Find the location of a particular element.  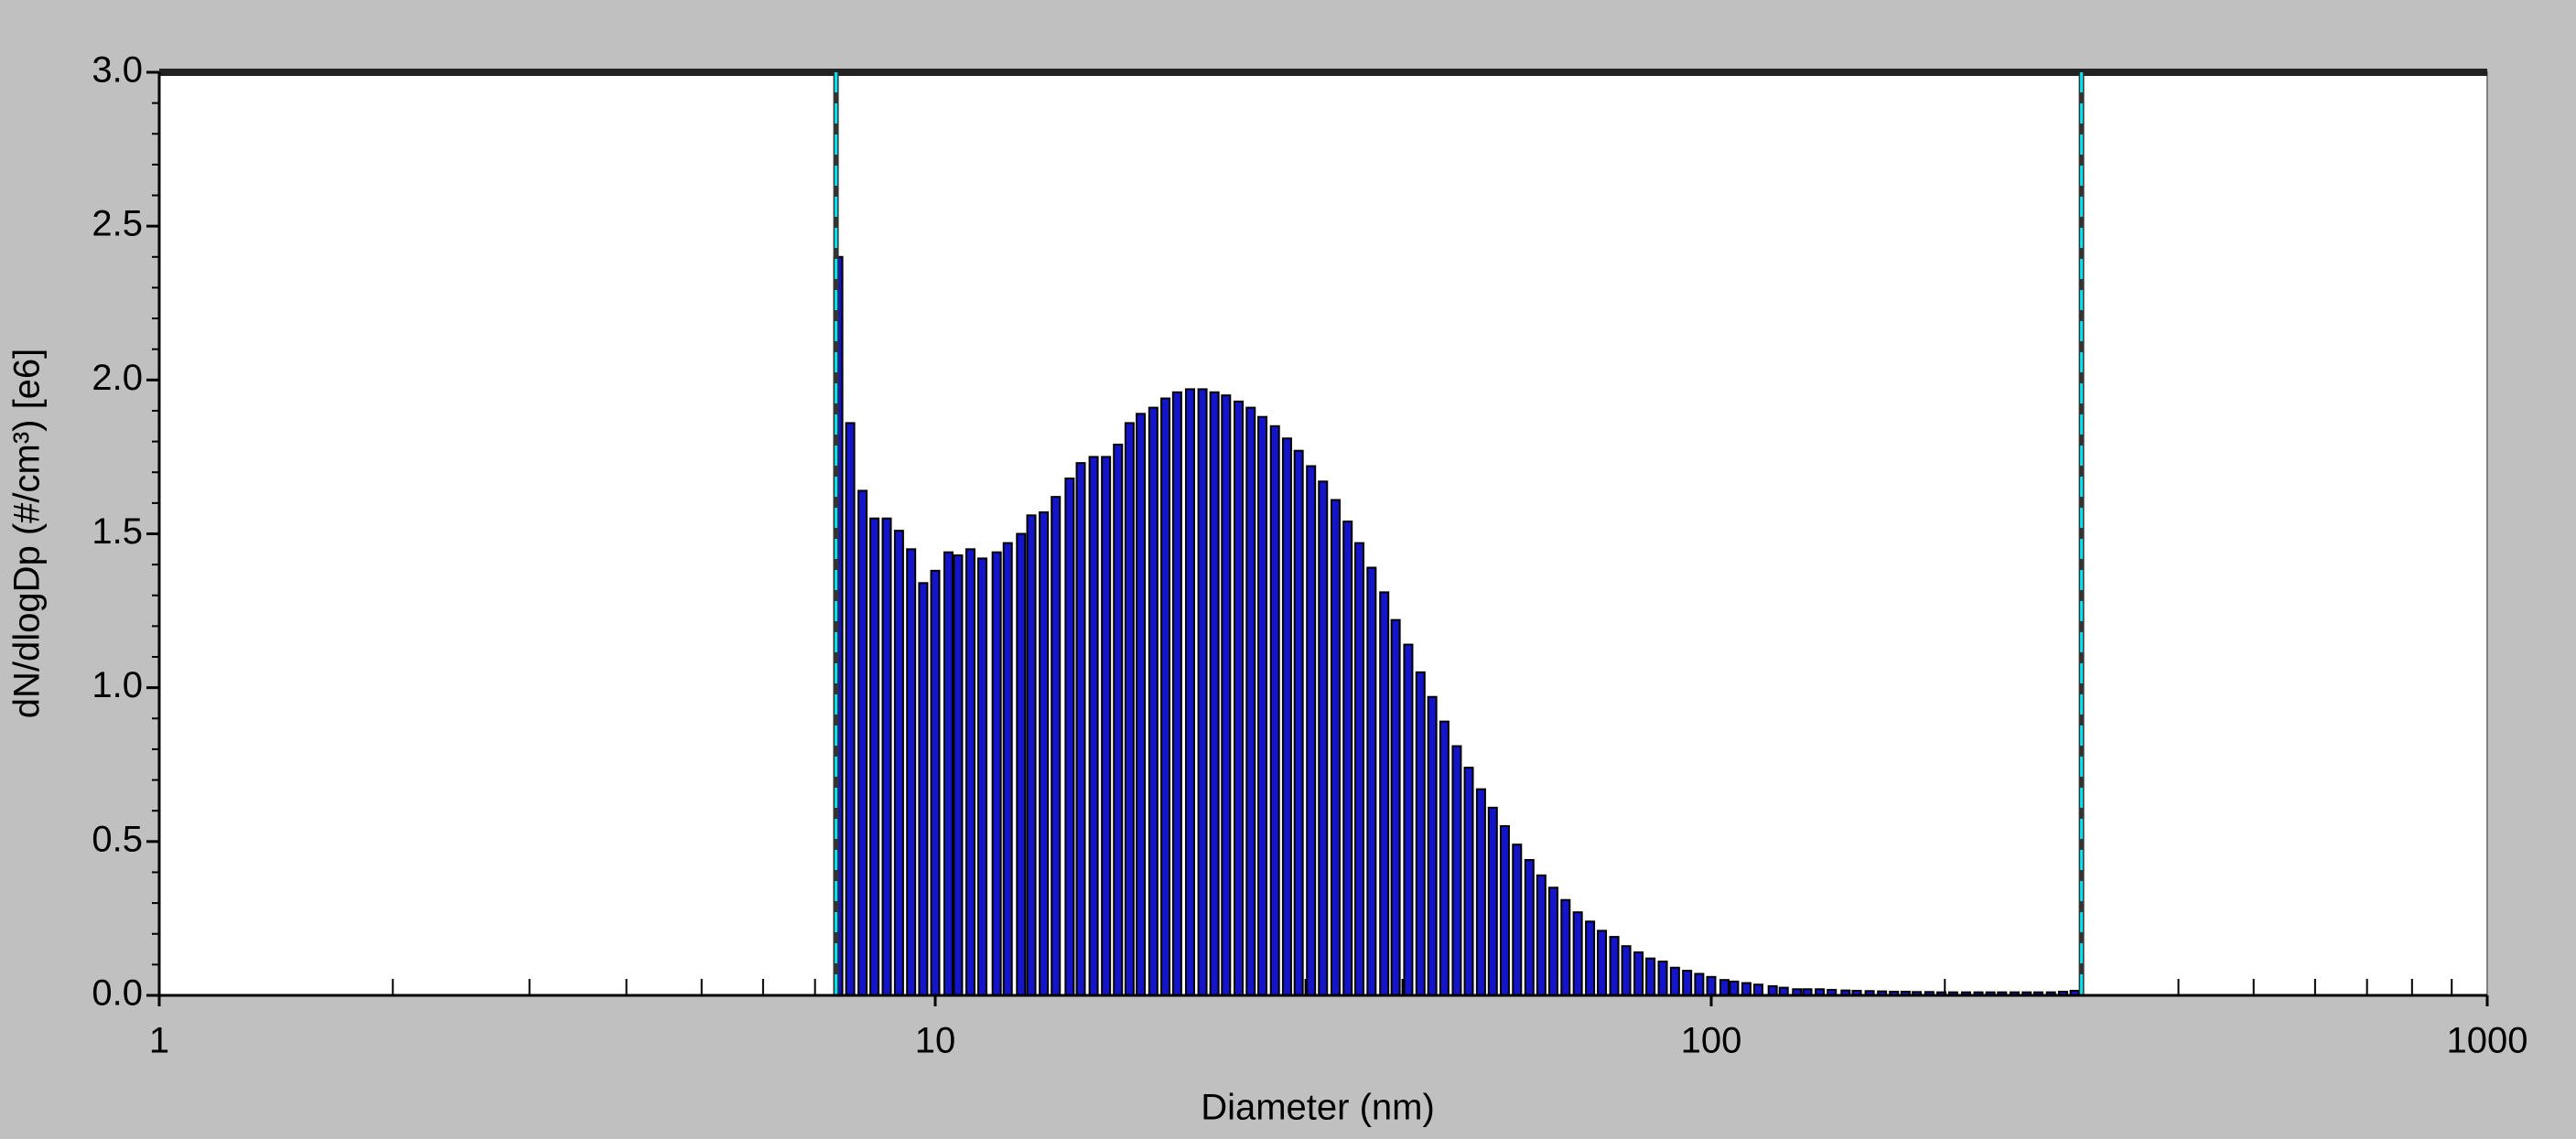

y-axis-label: dN/dlogDp (#/cm³) [e6] is located at coordinates (27, 534).